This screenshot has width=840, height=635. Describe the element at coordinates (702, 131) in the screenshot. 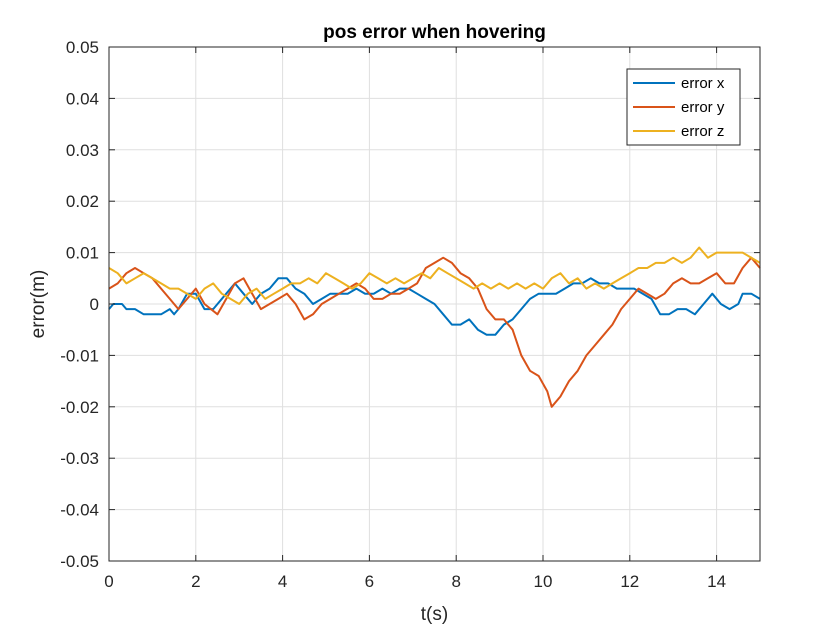

I see `legend-label-3: error z` at that location.